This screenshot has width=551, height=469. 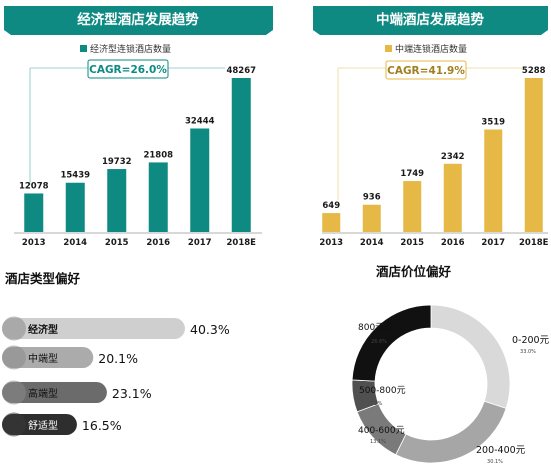 I want to click on midscale-value-label: 5288, so click(x=534, y=71).